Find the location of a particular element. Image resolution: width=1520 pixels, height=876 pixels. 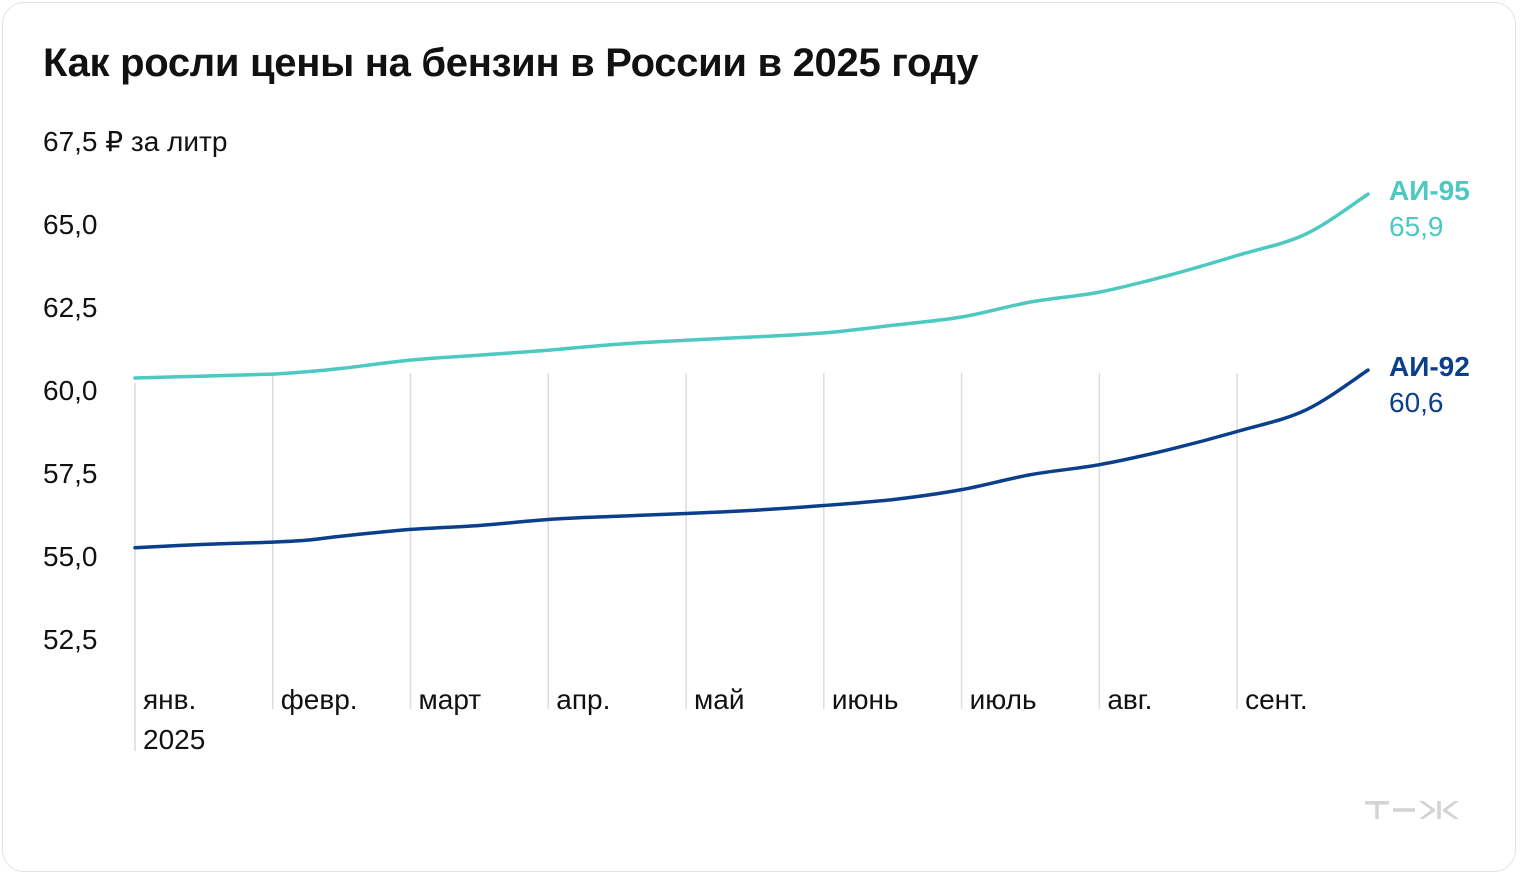

x-tick-label: сент. is located at coordinates (1276, 699).